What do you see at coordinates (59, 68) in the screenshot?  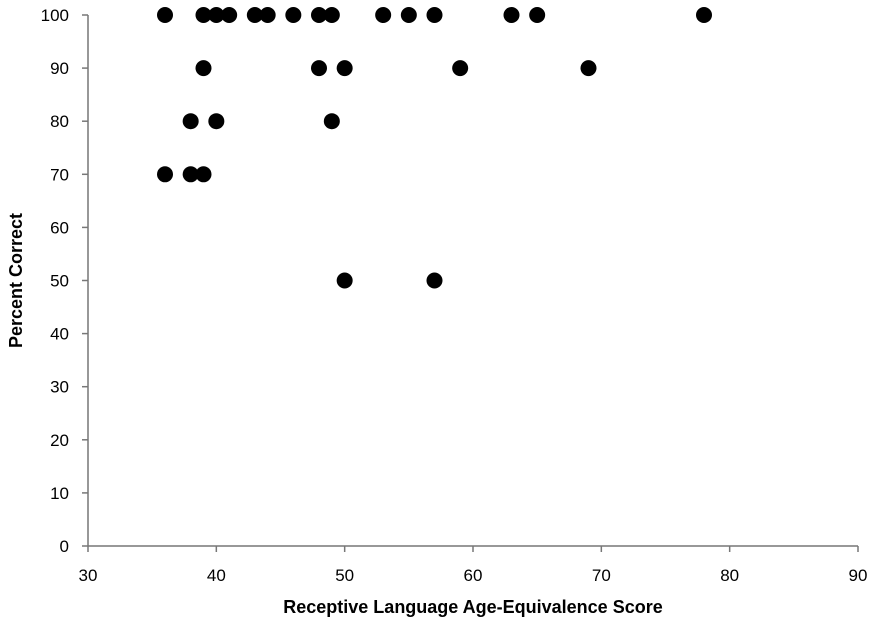 I see `y-tick-label: 90` at bounding box center [59, 68].